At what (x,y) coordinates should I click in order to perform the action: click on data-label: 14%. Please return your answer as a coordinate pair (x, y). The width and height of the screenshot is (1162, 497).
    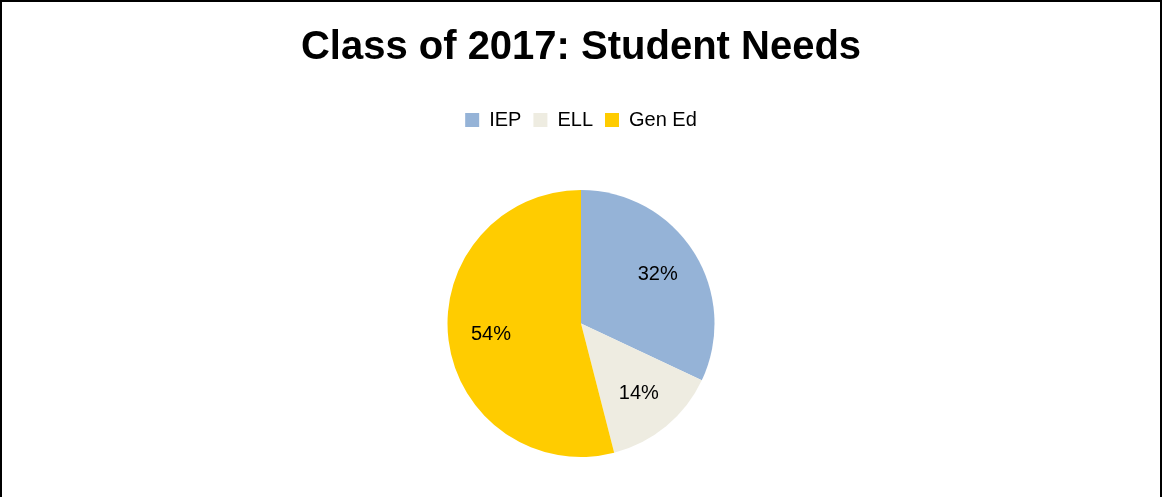
    Looking at the image, I should click on (639, 391).